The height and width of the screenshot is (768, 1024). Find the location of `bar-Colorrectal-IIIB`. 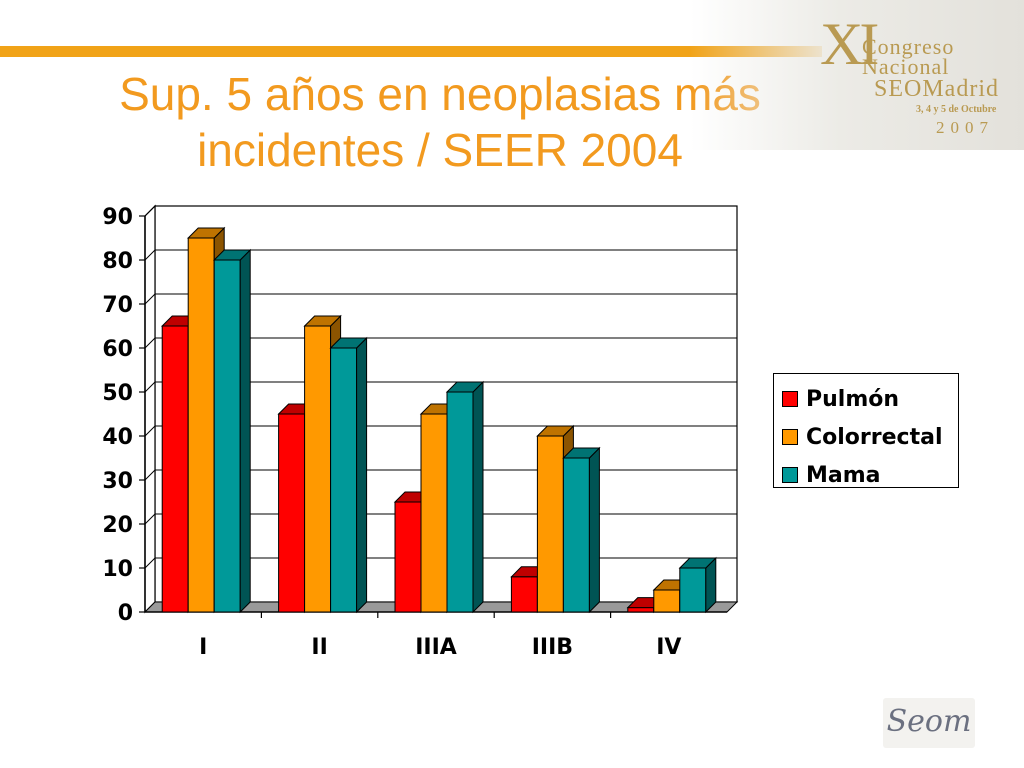

bar-Colorrectal-IIIB is located at coordinates (550, 524).